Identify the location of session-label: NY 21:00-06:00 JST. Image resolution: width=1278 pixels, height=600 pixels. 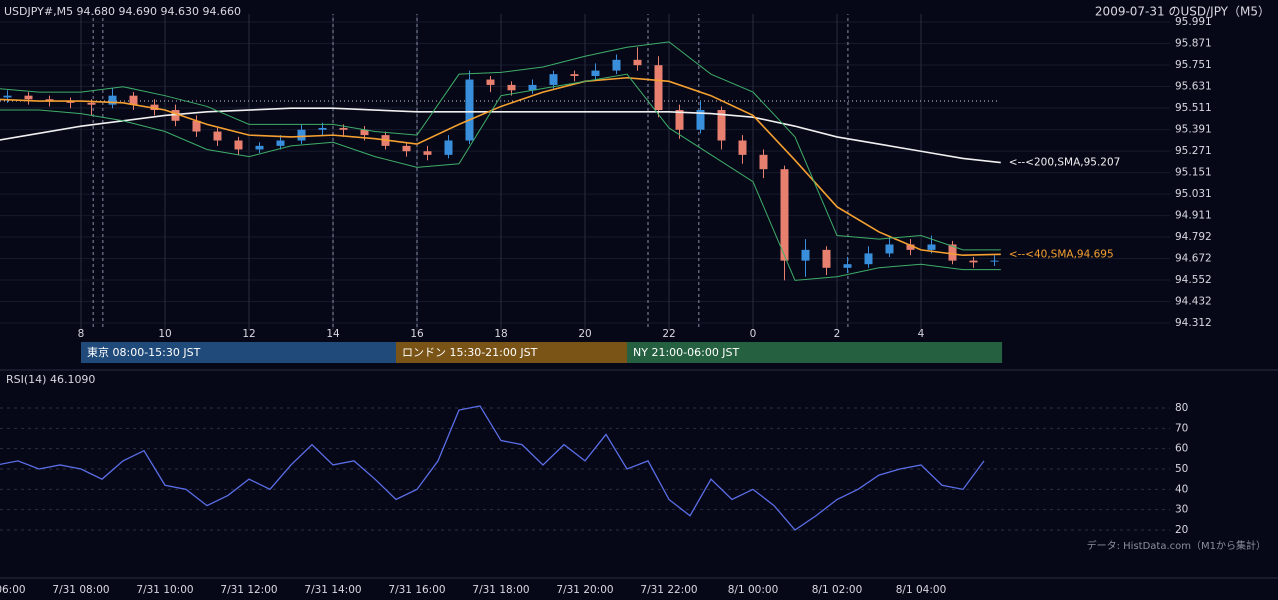
(686, 352).